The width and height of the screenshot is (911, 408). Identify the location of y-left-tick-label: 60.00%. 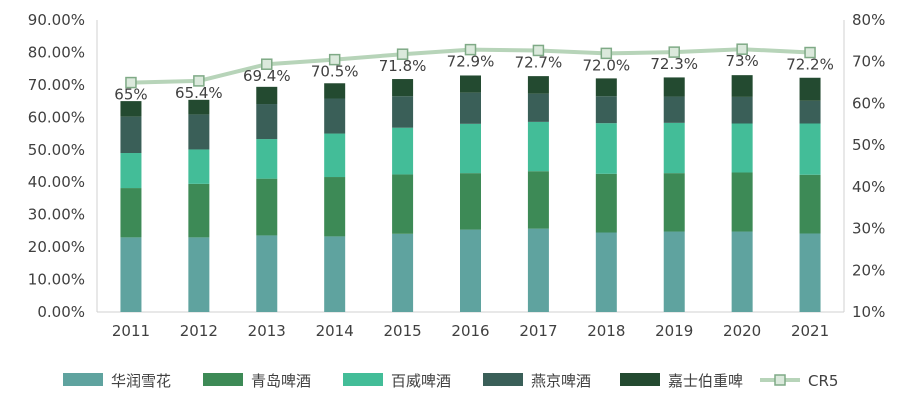
(56, 117).